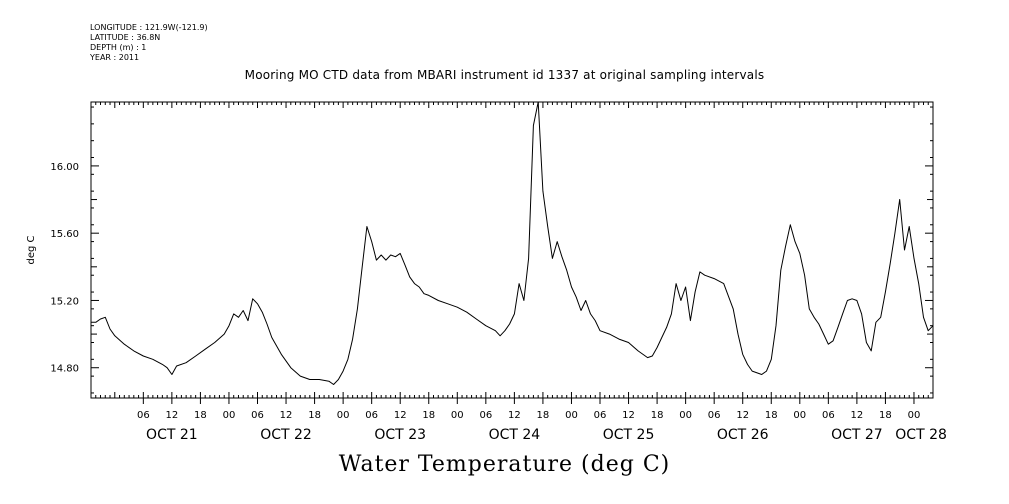 Image resolution: width=1009 pixels, height=504 pixels. I want to click on x-day-label: OCT 25, so click(629, 435).